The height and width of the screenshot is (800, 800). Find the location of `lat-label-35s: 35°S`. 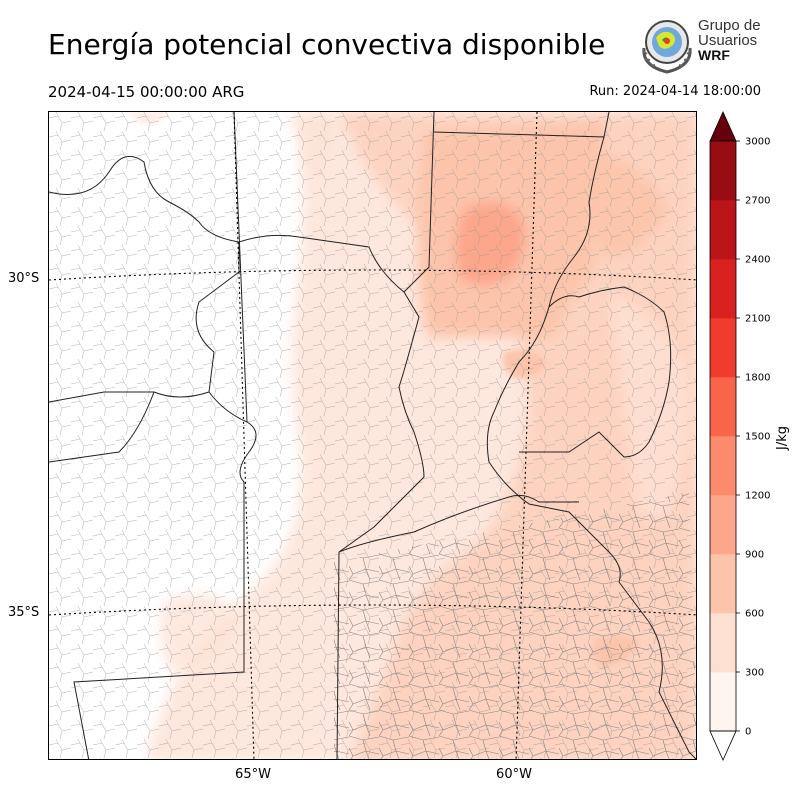

lat-label-35s: 35°S is located at coordinates (24, 612).